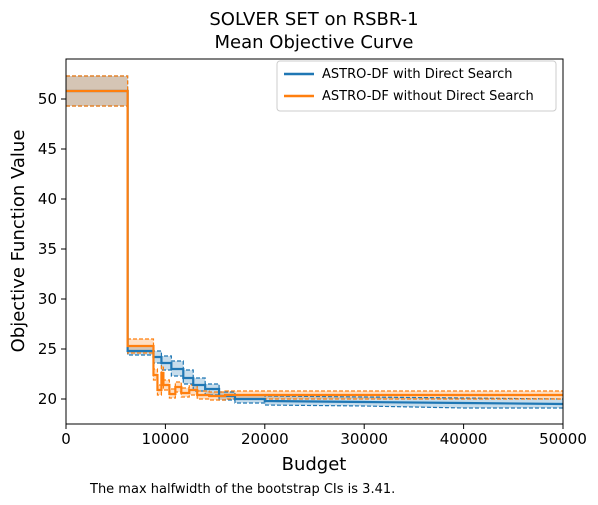 The image size is (598, 505). I want to click on x-tick-label: 40000, so click(464, 439).